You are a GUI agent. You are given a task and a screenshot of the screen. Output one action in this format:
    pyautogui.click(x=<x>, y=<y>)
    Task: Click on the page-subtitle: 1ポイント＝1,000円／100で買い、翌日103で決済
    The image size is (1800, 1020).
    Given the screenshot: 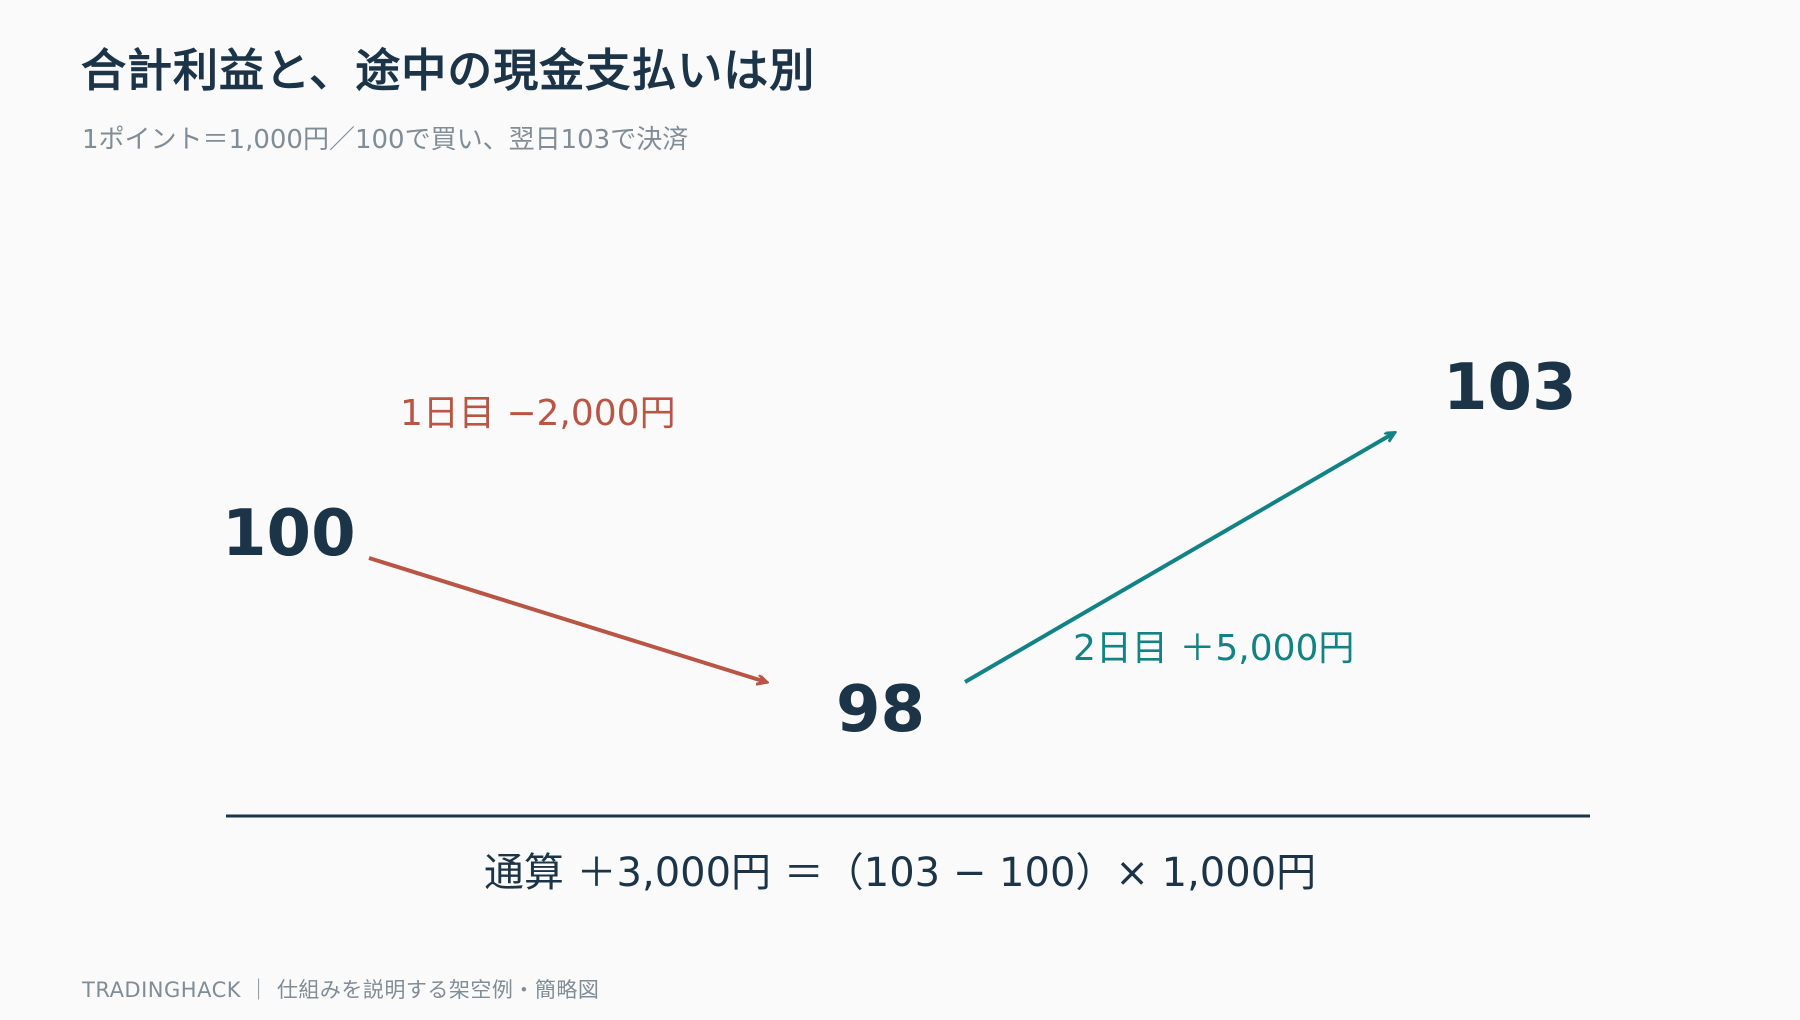 What is the action you would take?
    pyautogui.click(x=385, y=140)
    